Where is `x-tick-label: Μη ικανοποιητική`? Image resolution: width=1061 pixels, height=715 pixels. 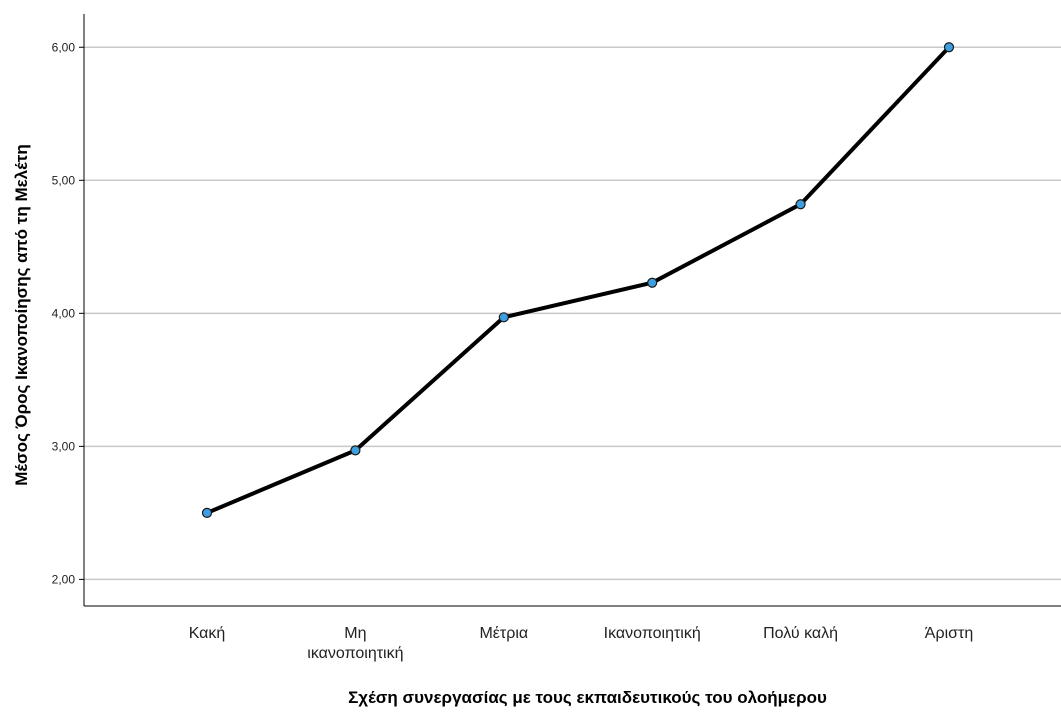
x-tick-label: Μη ικανοποιητική is located at coordinates (355, 643).